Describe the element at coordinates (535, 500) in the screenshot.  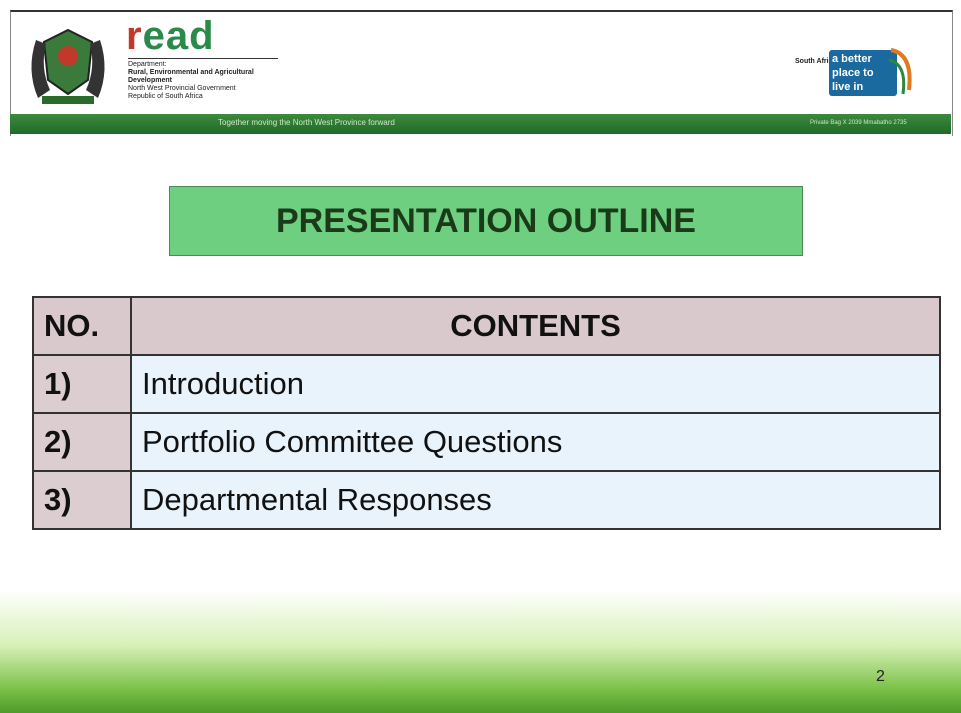
I see `row-content: Departmental Responses` at that location.